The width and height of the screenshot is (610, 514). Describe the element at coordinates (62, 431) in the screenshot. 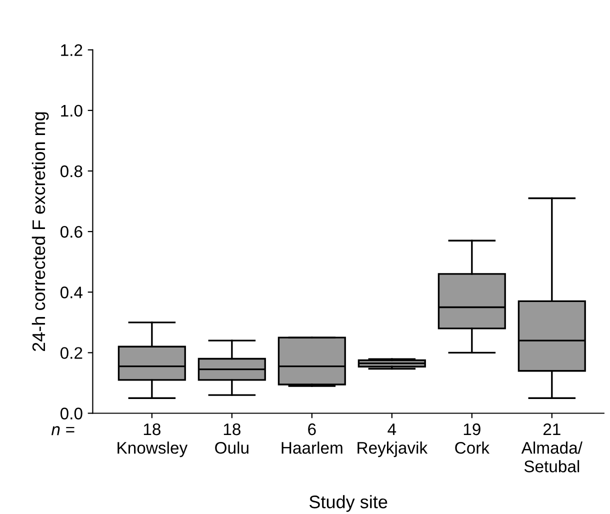

I see `text: n =` at that location.